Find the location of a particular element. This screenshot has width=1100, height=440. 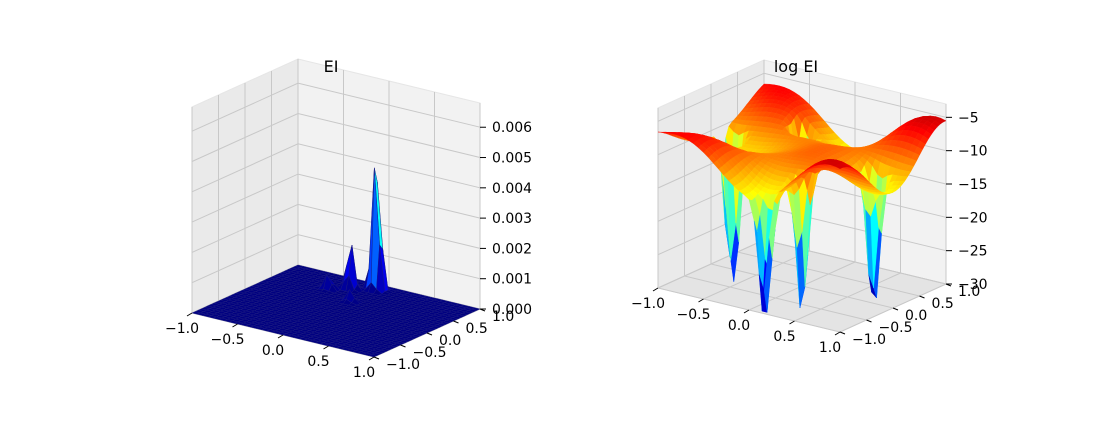

z-tick-label: 0.006 is located at coordinates (512, 128).